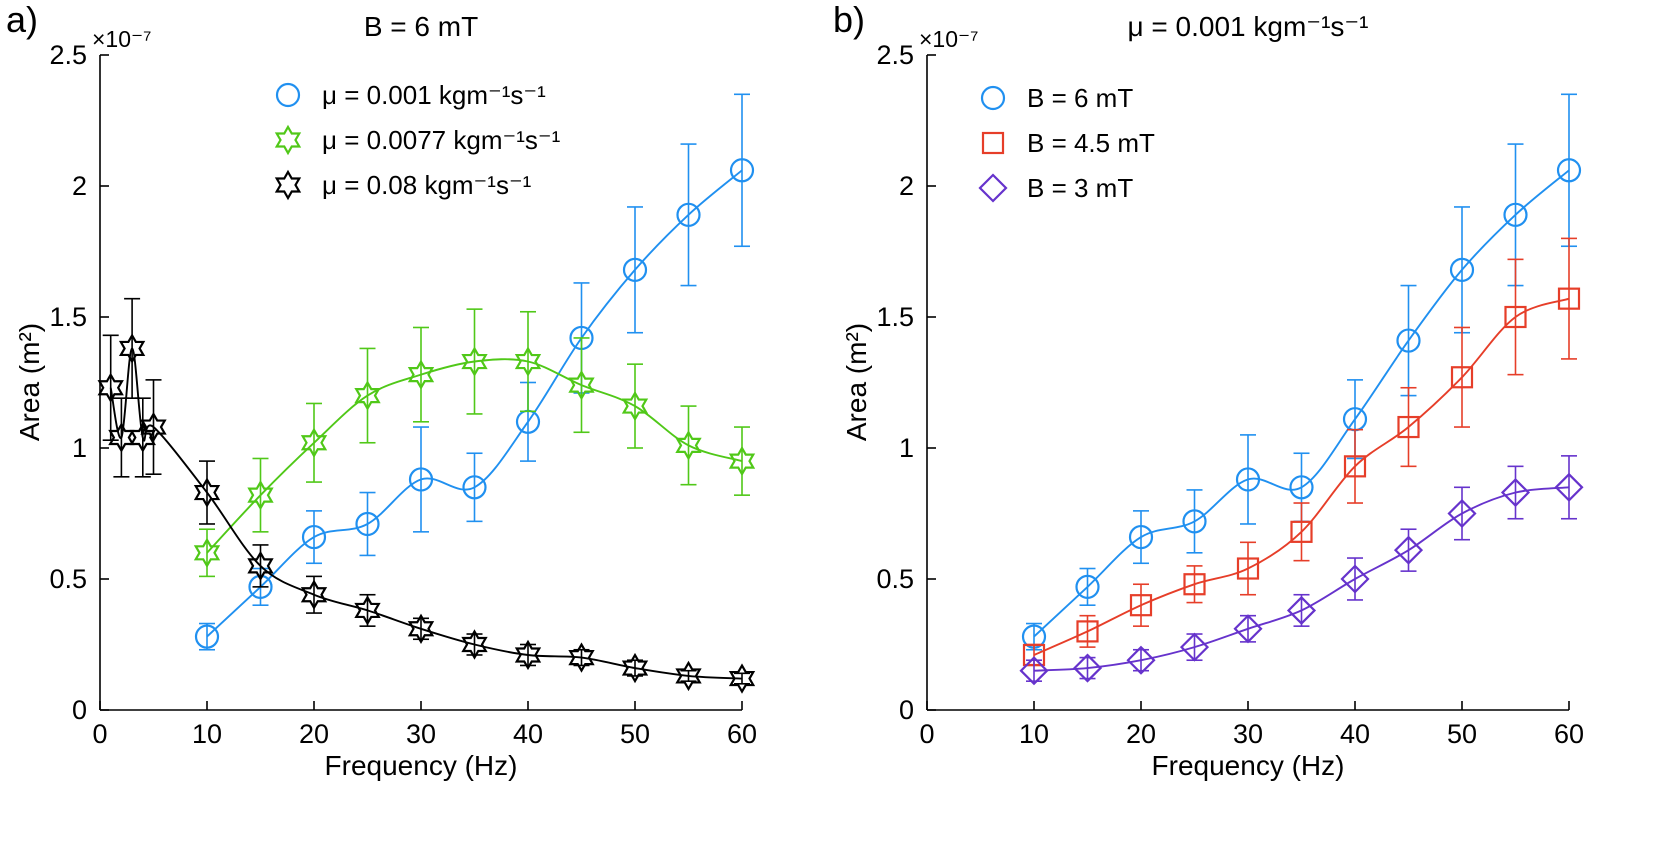 This screenshot has width=1654, height=841. I want to click on legend-label: B = 4.5 mT, so click(1091, 143).